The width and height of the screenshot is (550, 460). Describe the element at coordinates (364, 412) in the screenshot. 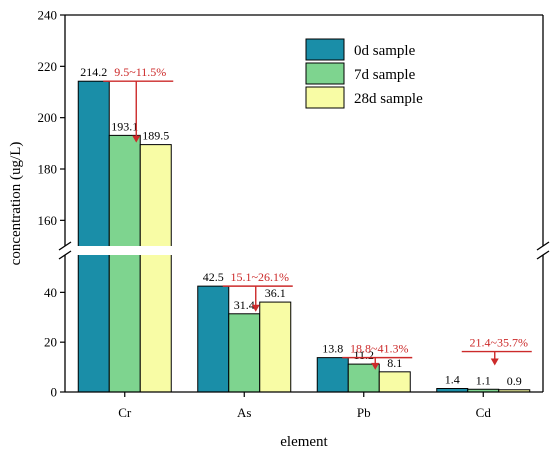

I see `x-tick-label-pb: Pb` at that location.